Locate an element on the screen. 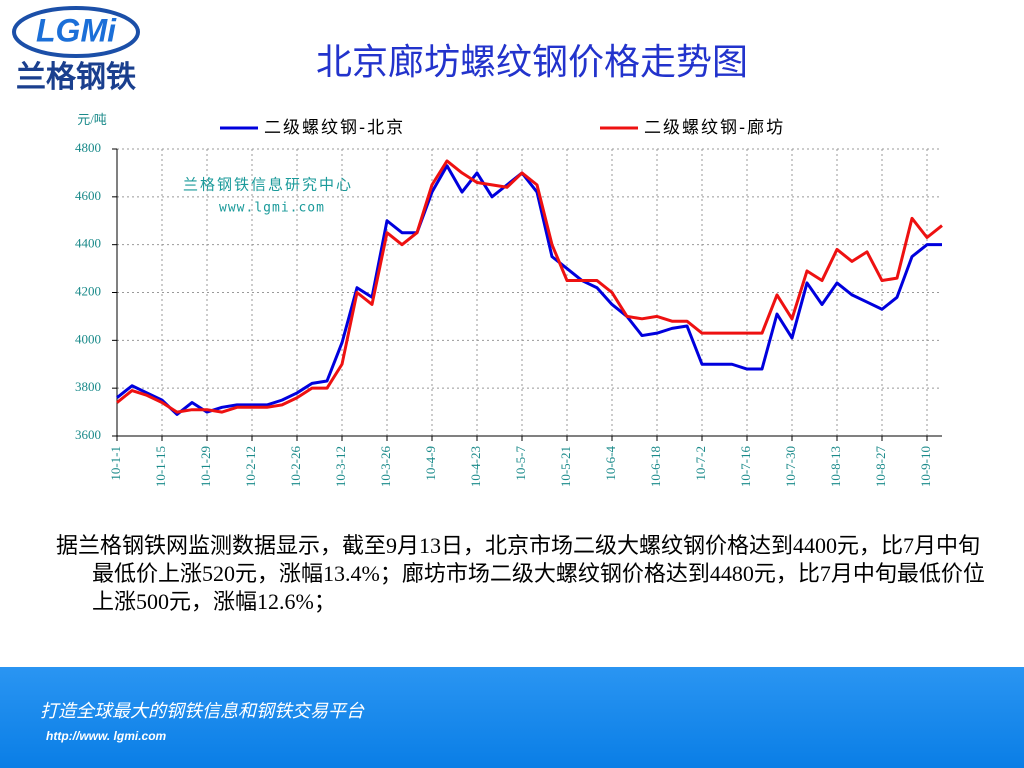 Image resolution: width=1024 pixels, height=768 pixels. x-tick-label: 10-7-30 is located at coordinates (790, 466).